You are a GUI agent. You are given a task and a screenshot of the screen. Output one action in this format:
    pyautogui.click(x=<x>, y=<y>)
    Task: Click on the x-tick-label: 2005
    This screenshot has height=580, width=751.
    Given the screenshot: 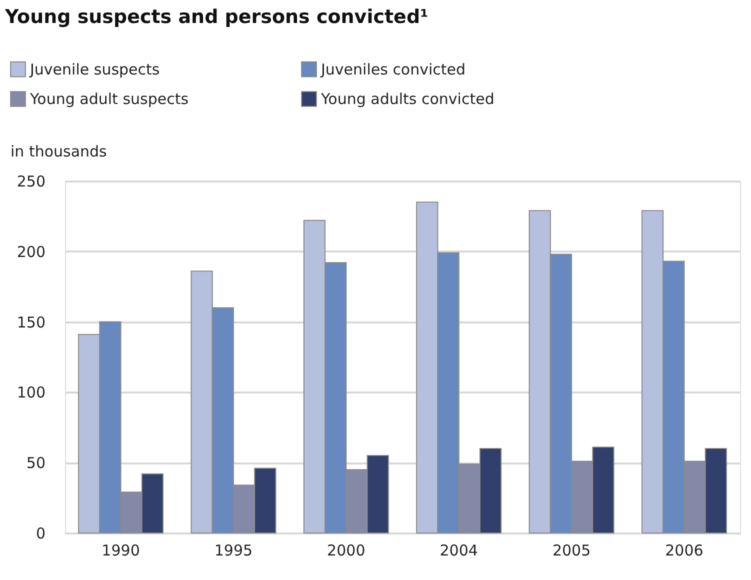 What is the action you would take?
    pyautogui.click(x=571, y=551)
    